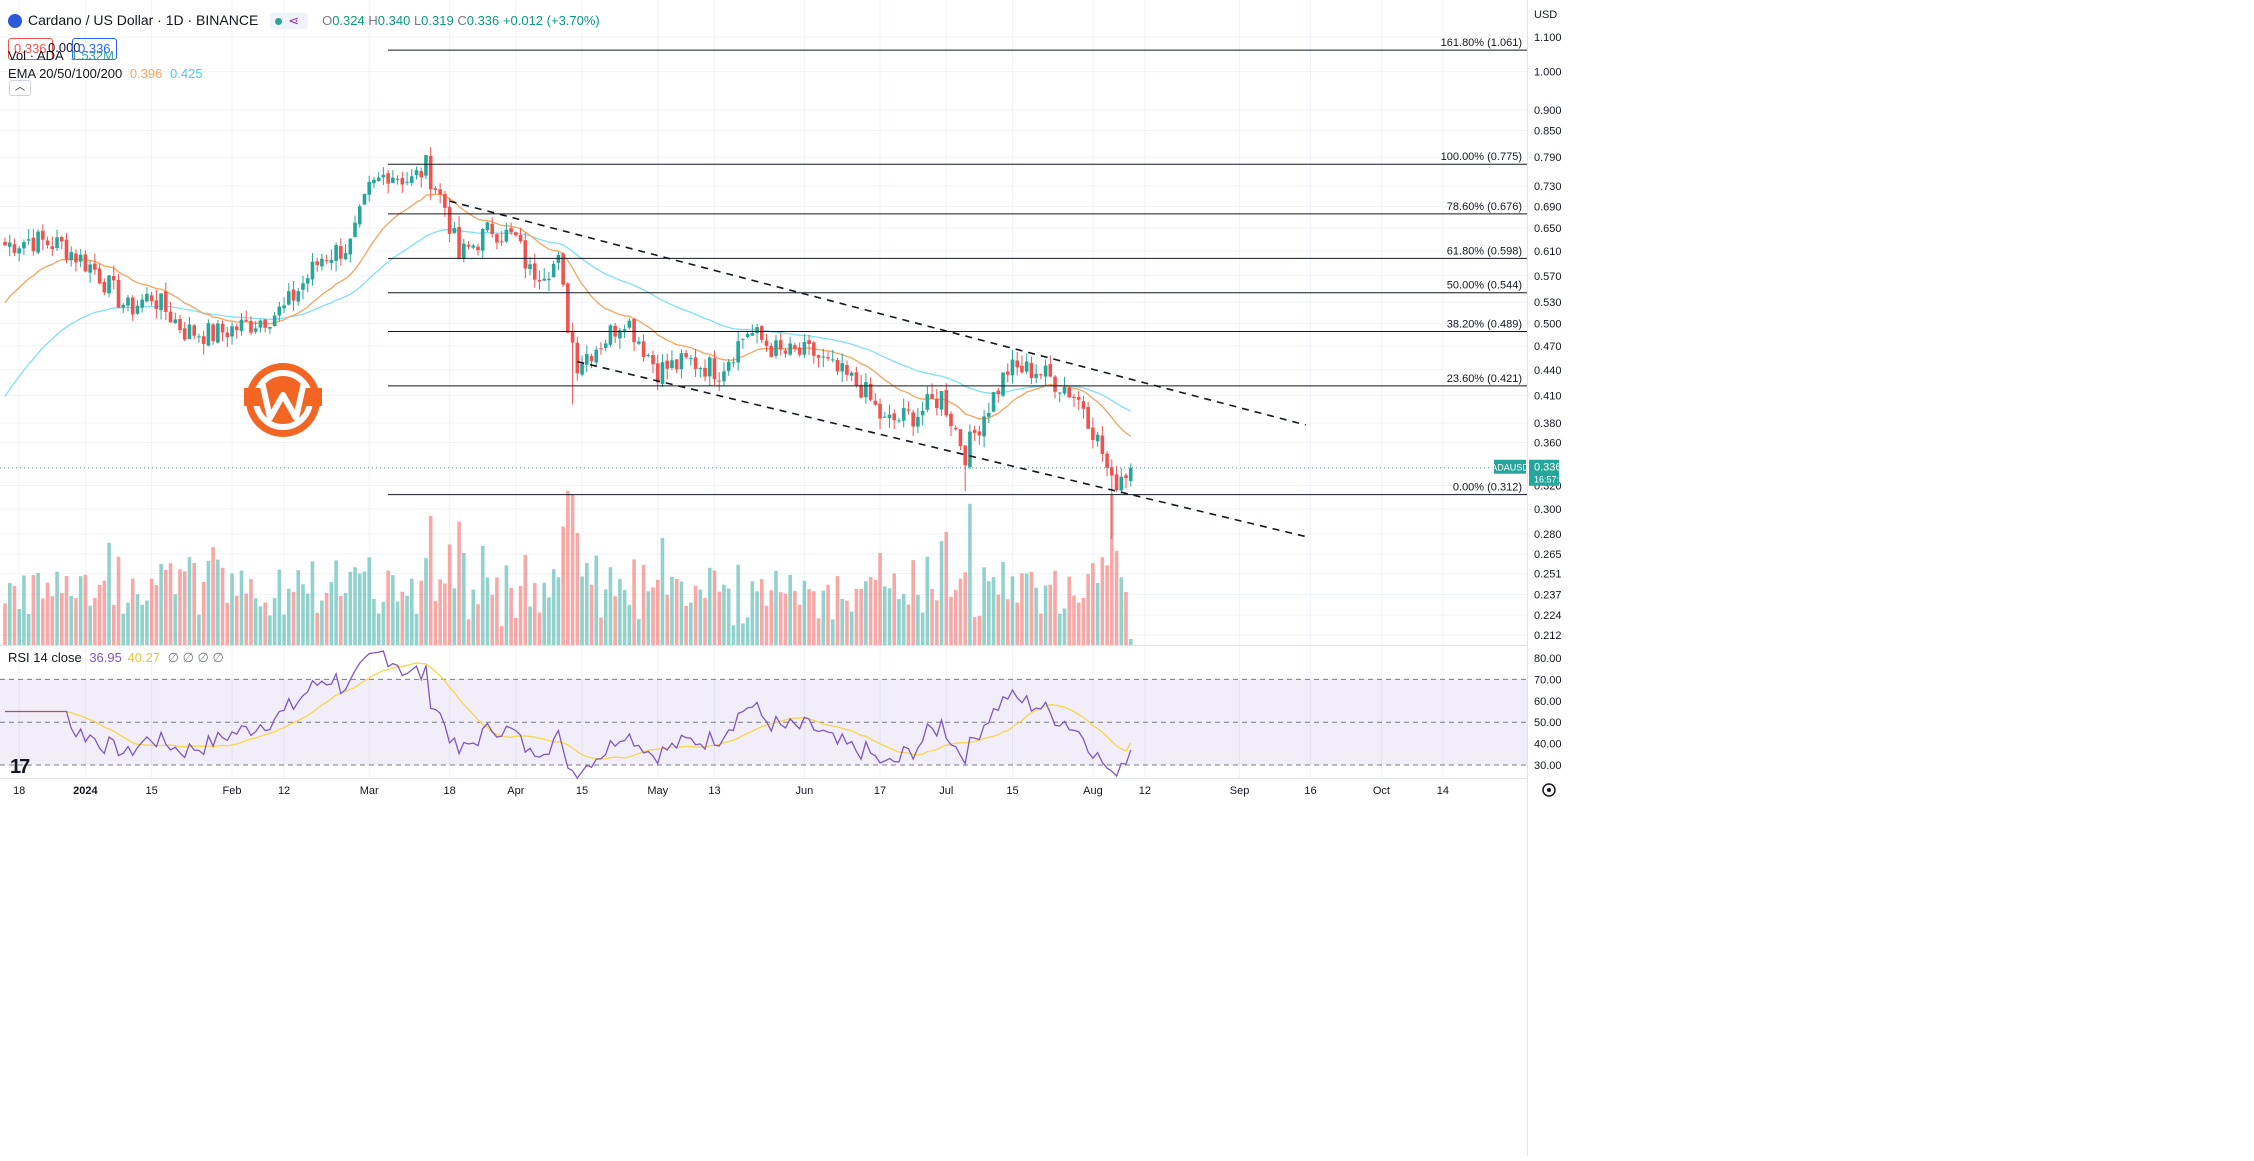  Describe the element at coordinates (941, 449) in the screenshot. I see `lower-trendline` at that location.